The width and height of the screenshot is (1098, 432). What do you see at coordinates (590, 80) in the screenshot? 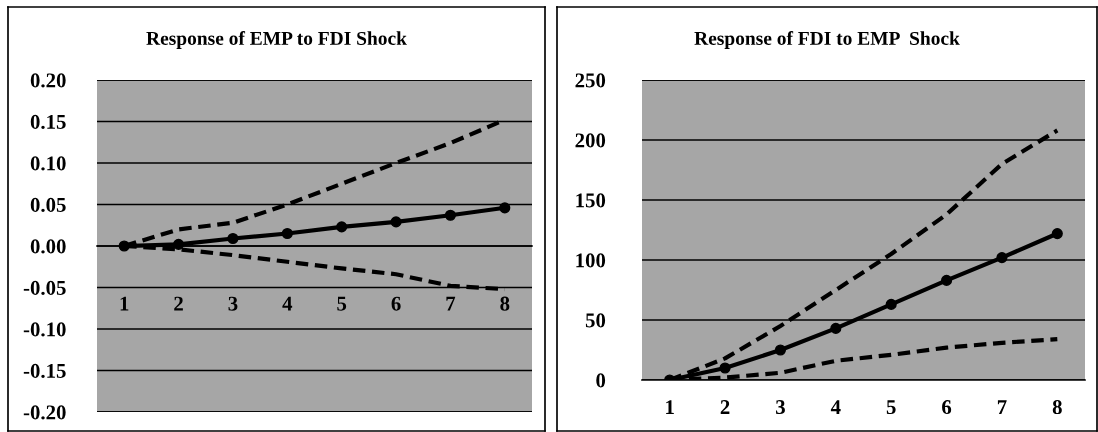
I see `y-tick-label: 250` at bounding box center [590, 80].